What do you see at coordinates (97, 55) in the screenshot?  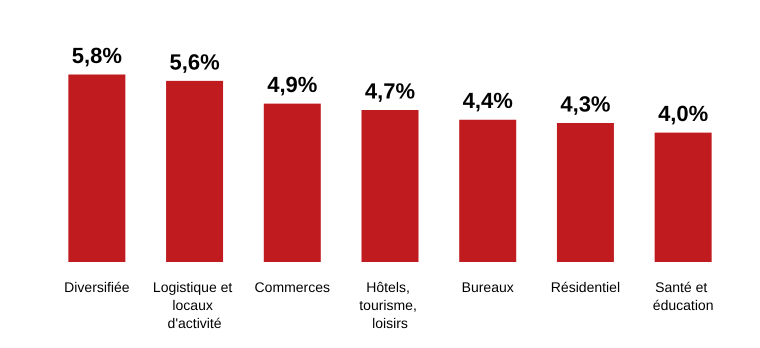 I see `data-label: 5,8%` at bounding box center [97, 55].